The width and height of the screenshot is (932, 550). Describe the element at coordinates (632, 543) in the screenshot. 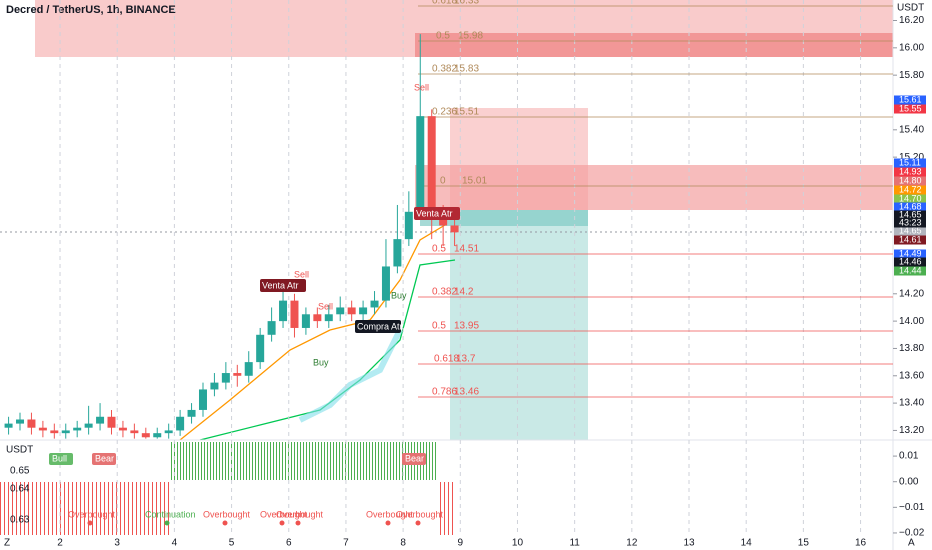

I see `x-tick-label: 12` at that location.